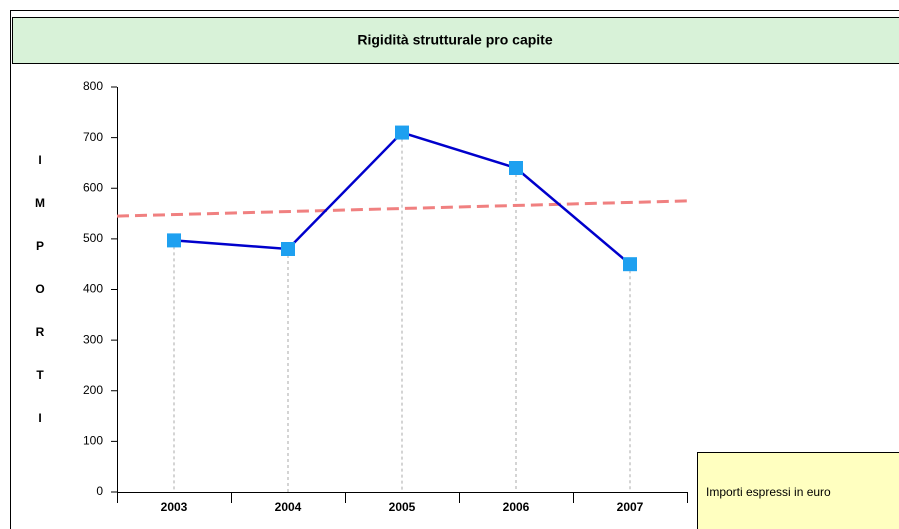 The width and height of the screenshot is (899, 529). What do you see at coordinates (516, 507) in the screenshot?
I see `x-tick-label: 2006` at bounding box center [516, 507].